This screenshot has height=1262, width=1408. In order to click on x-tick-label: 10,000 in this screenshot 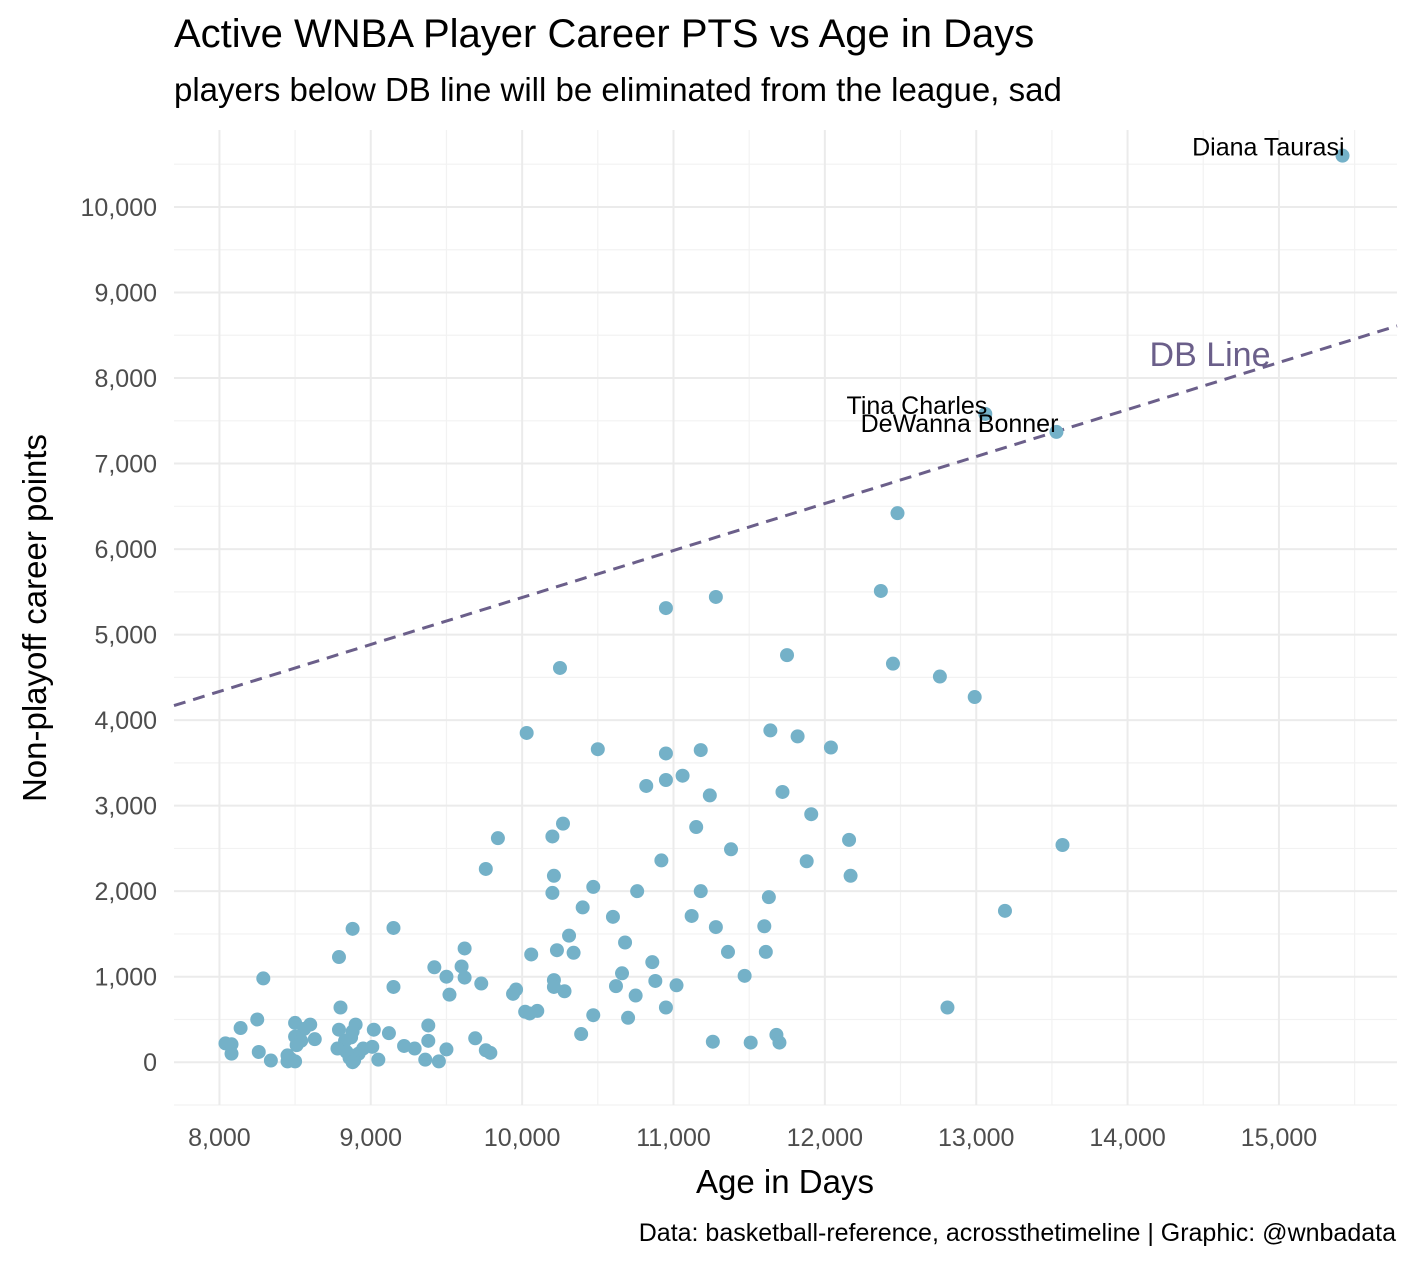, I will do `click(522, 1138)`.